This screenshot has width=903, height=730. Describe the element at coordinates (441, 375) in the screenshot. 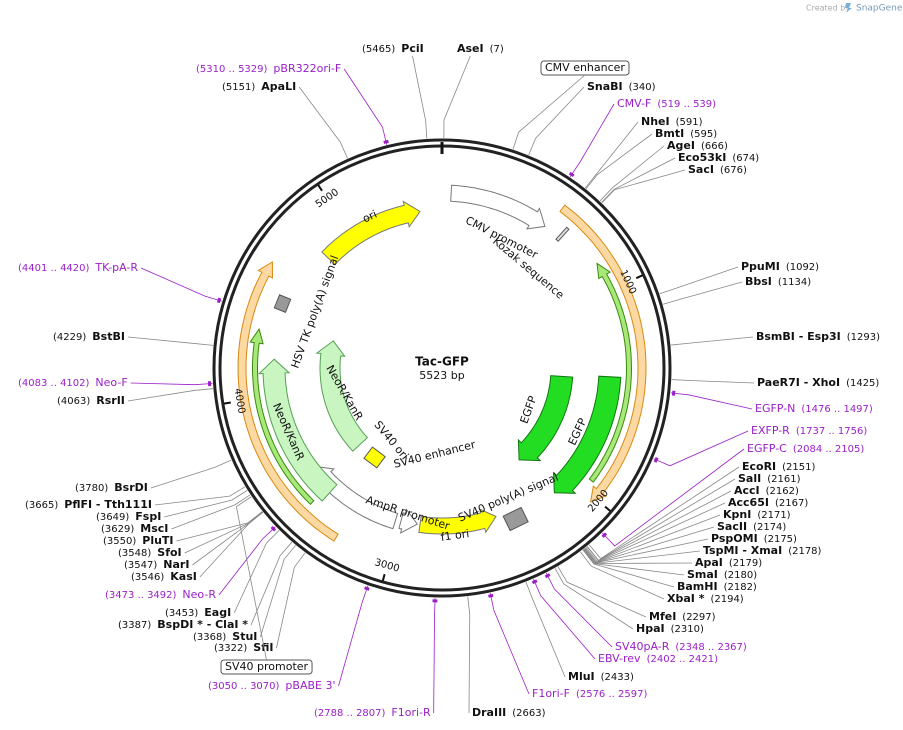

I see `plasmid-length: 5523 bp` at that location.